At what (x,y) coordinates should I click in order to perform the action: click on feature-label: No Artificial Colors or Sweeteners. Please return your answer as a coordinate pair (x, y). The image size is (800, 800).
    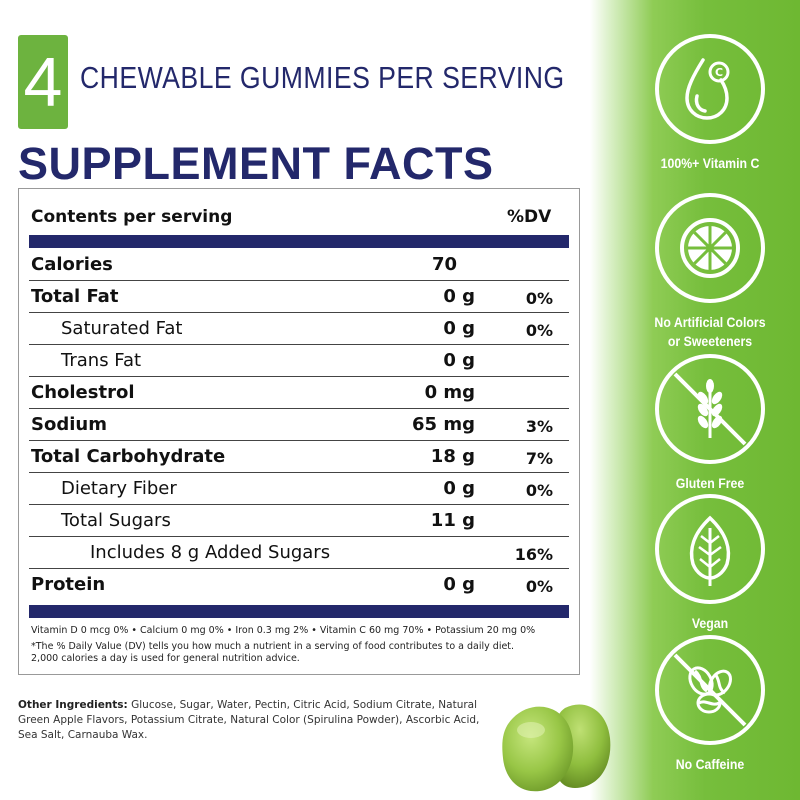
    Looking at the image, I should click on (710, 331).